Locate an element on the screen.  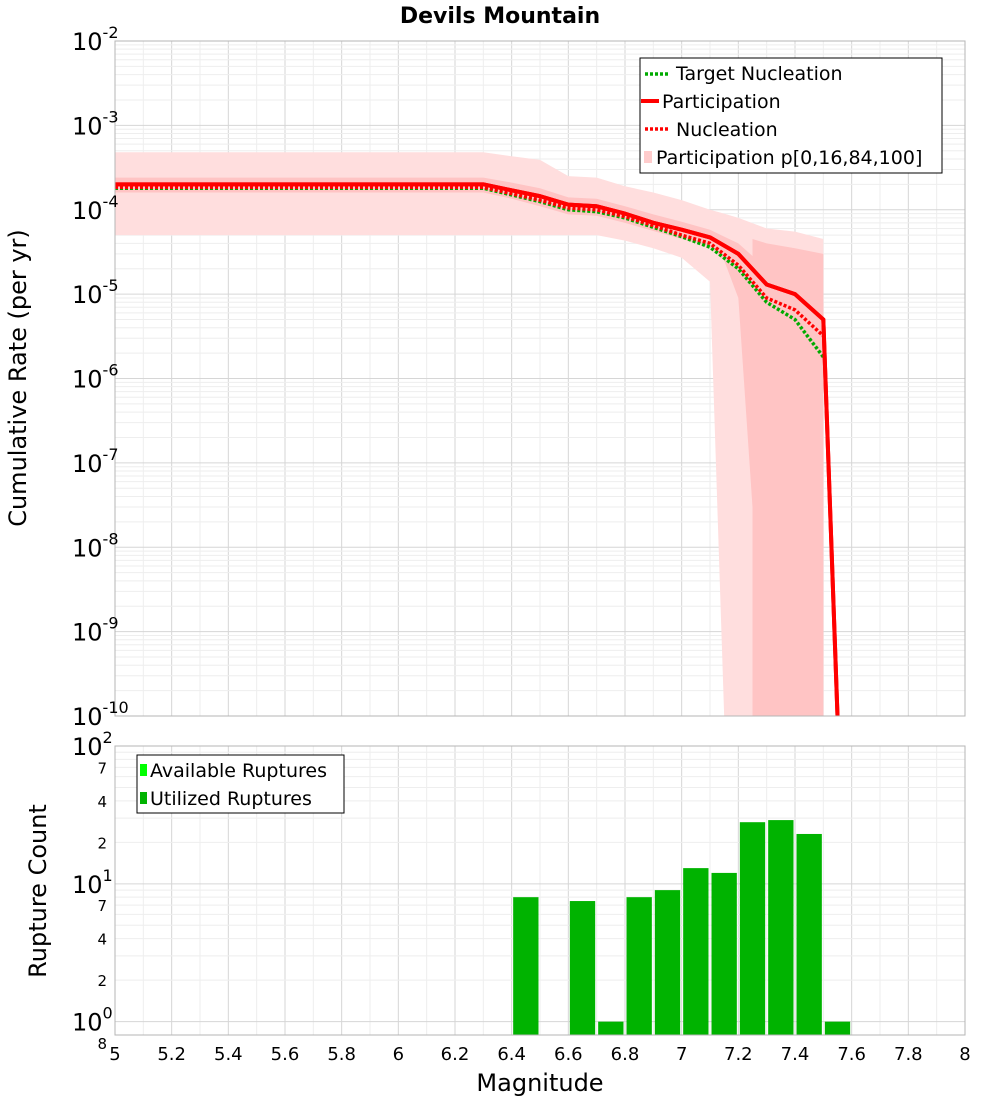
legend-swatch-utilized-ruptures is located at coordinates (143, 798).